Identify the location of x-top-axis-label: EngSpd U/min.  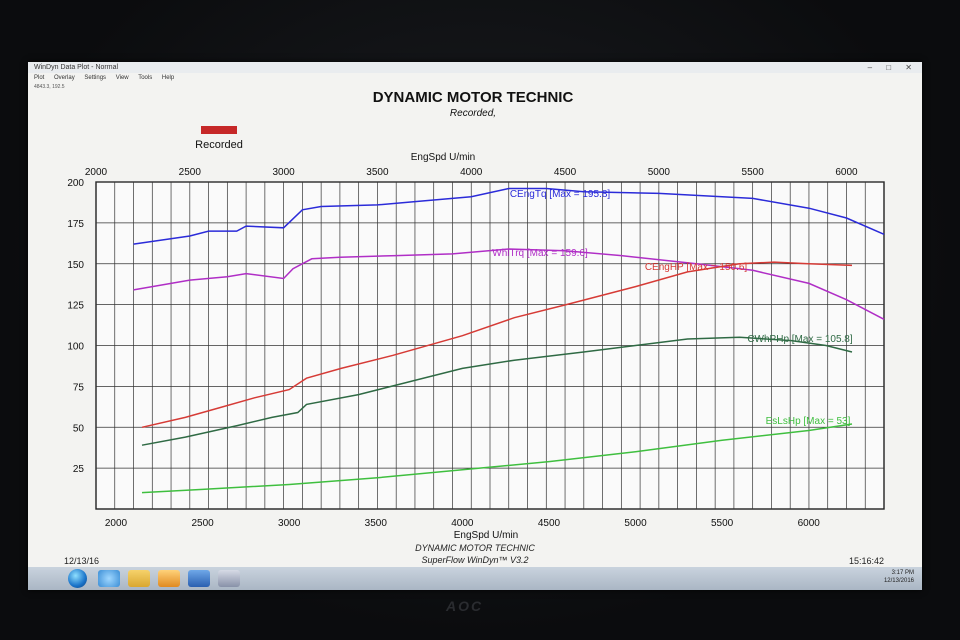
(443, 157).